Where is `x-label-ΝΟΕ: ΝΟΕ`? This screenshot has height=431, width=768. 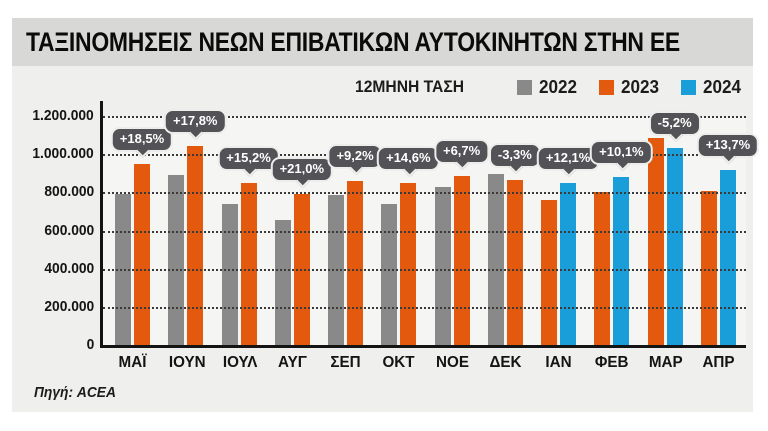
x-label-ΝΟΕ: ΝΟΕ is located at coordinates (452, 362).